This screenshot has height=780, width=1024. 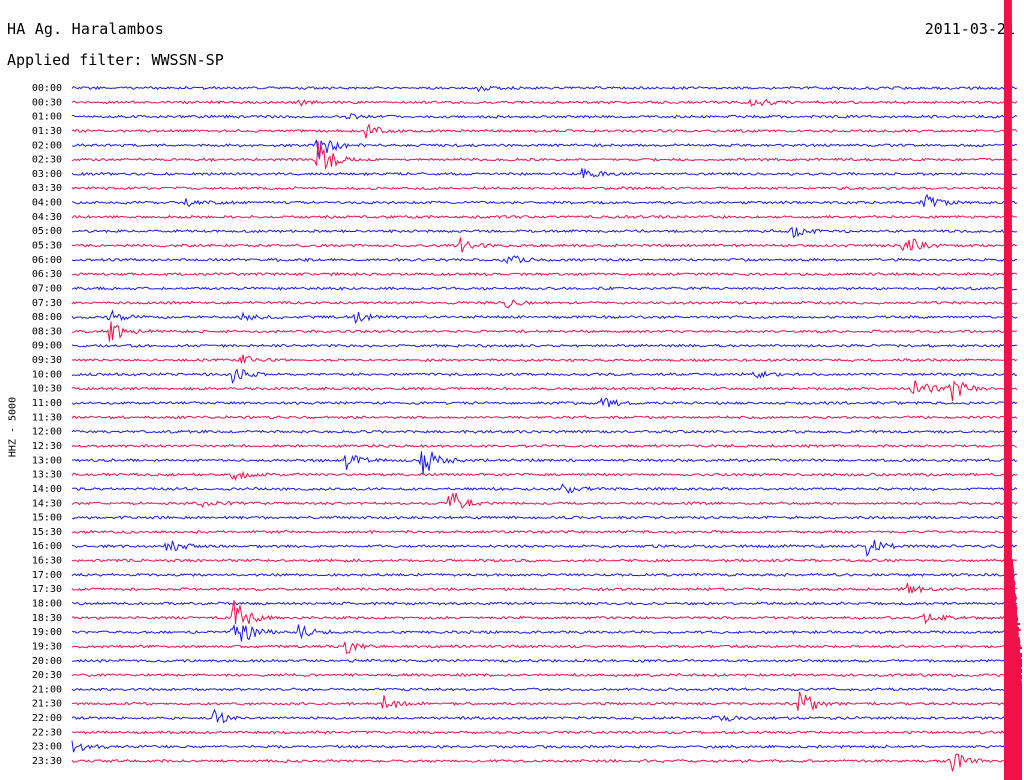 I want to click on station-title: HA Ag. Haralambos, so click(x=85, y=29).